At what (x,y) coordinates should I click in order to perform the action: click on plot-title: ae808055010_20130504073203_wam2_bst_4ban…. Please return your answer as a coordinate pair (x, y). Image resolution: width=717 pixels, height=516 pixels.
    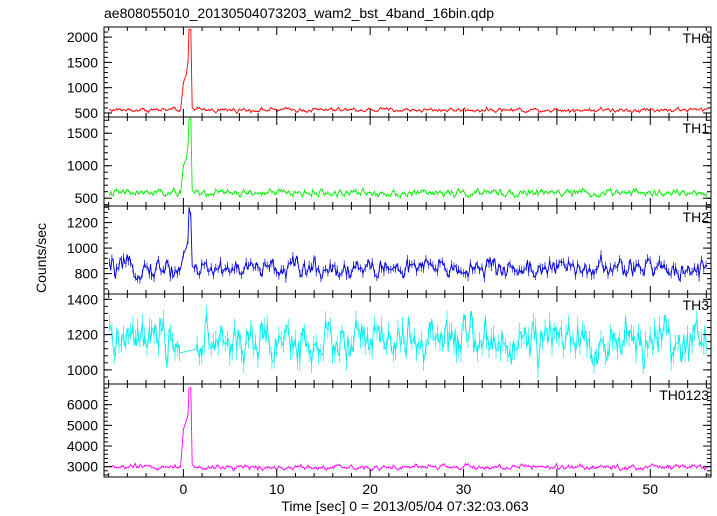
    Looking at the image, I should click on (299, 13).